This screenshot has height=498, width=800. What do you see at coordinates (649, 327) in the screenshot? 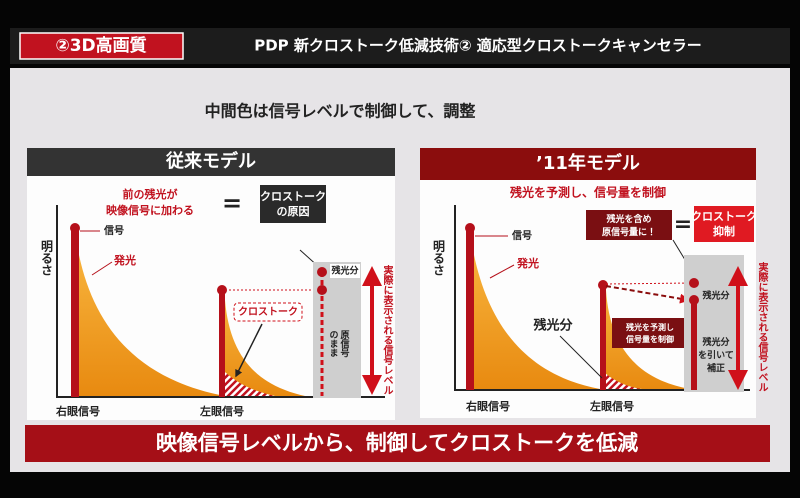
I see `control-line: 残光を予測し` at bounding box center [649, 327].